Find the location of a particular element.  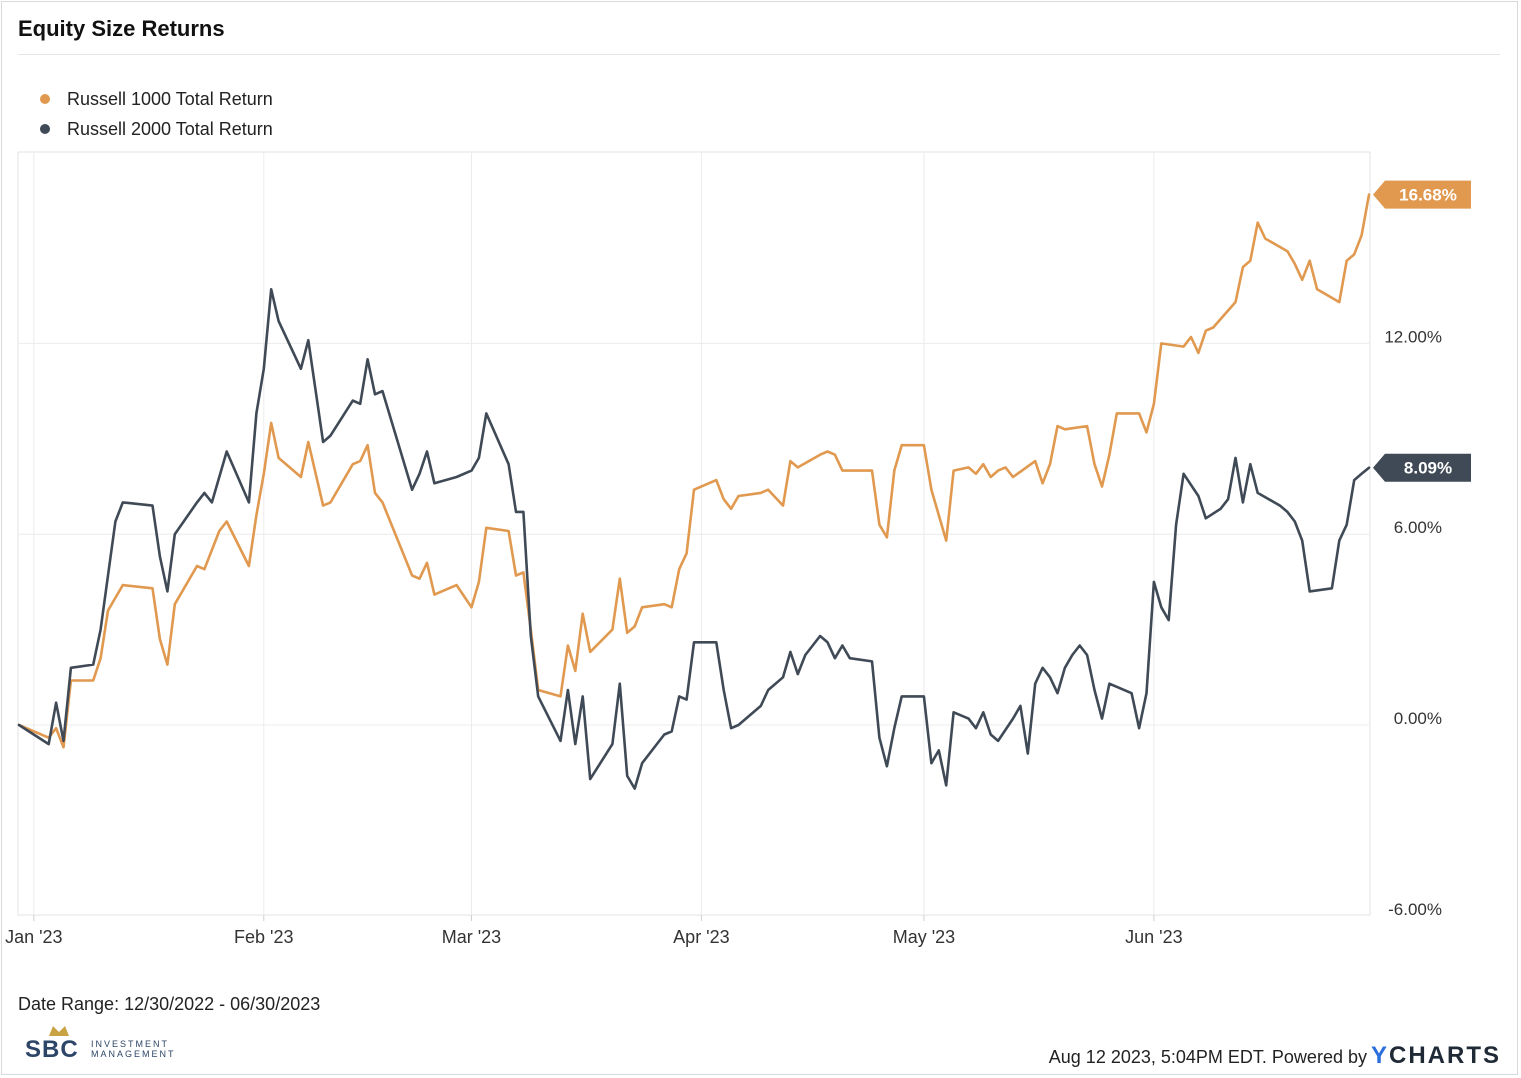

logo-letters: SBC is located at coordinates (52, 1049).